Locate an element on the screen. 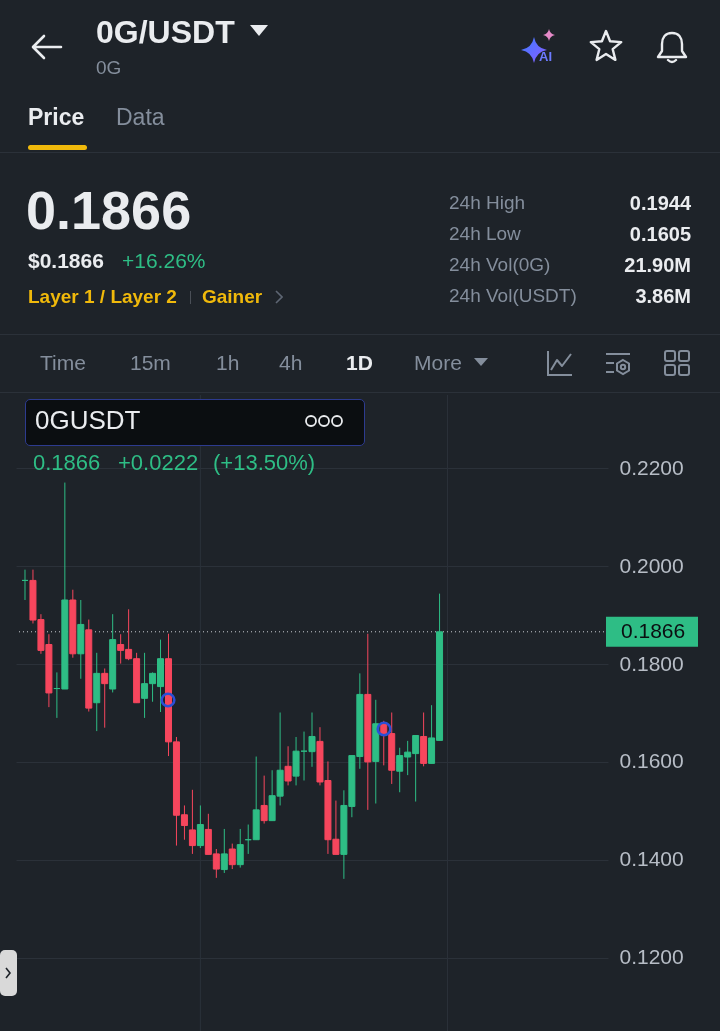  text: Gainer is located at coordinates (232, 297).